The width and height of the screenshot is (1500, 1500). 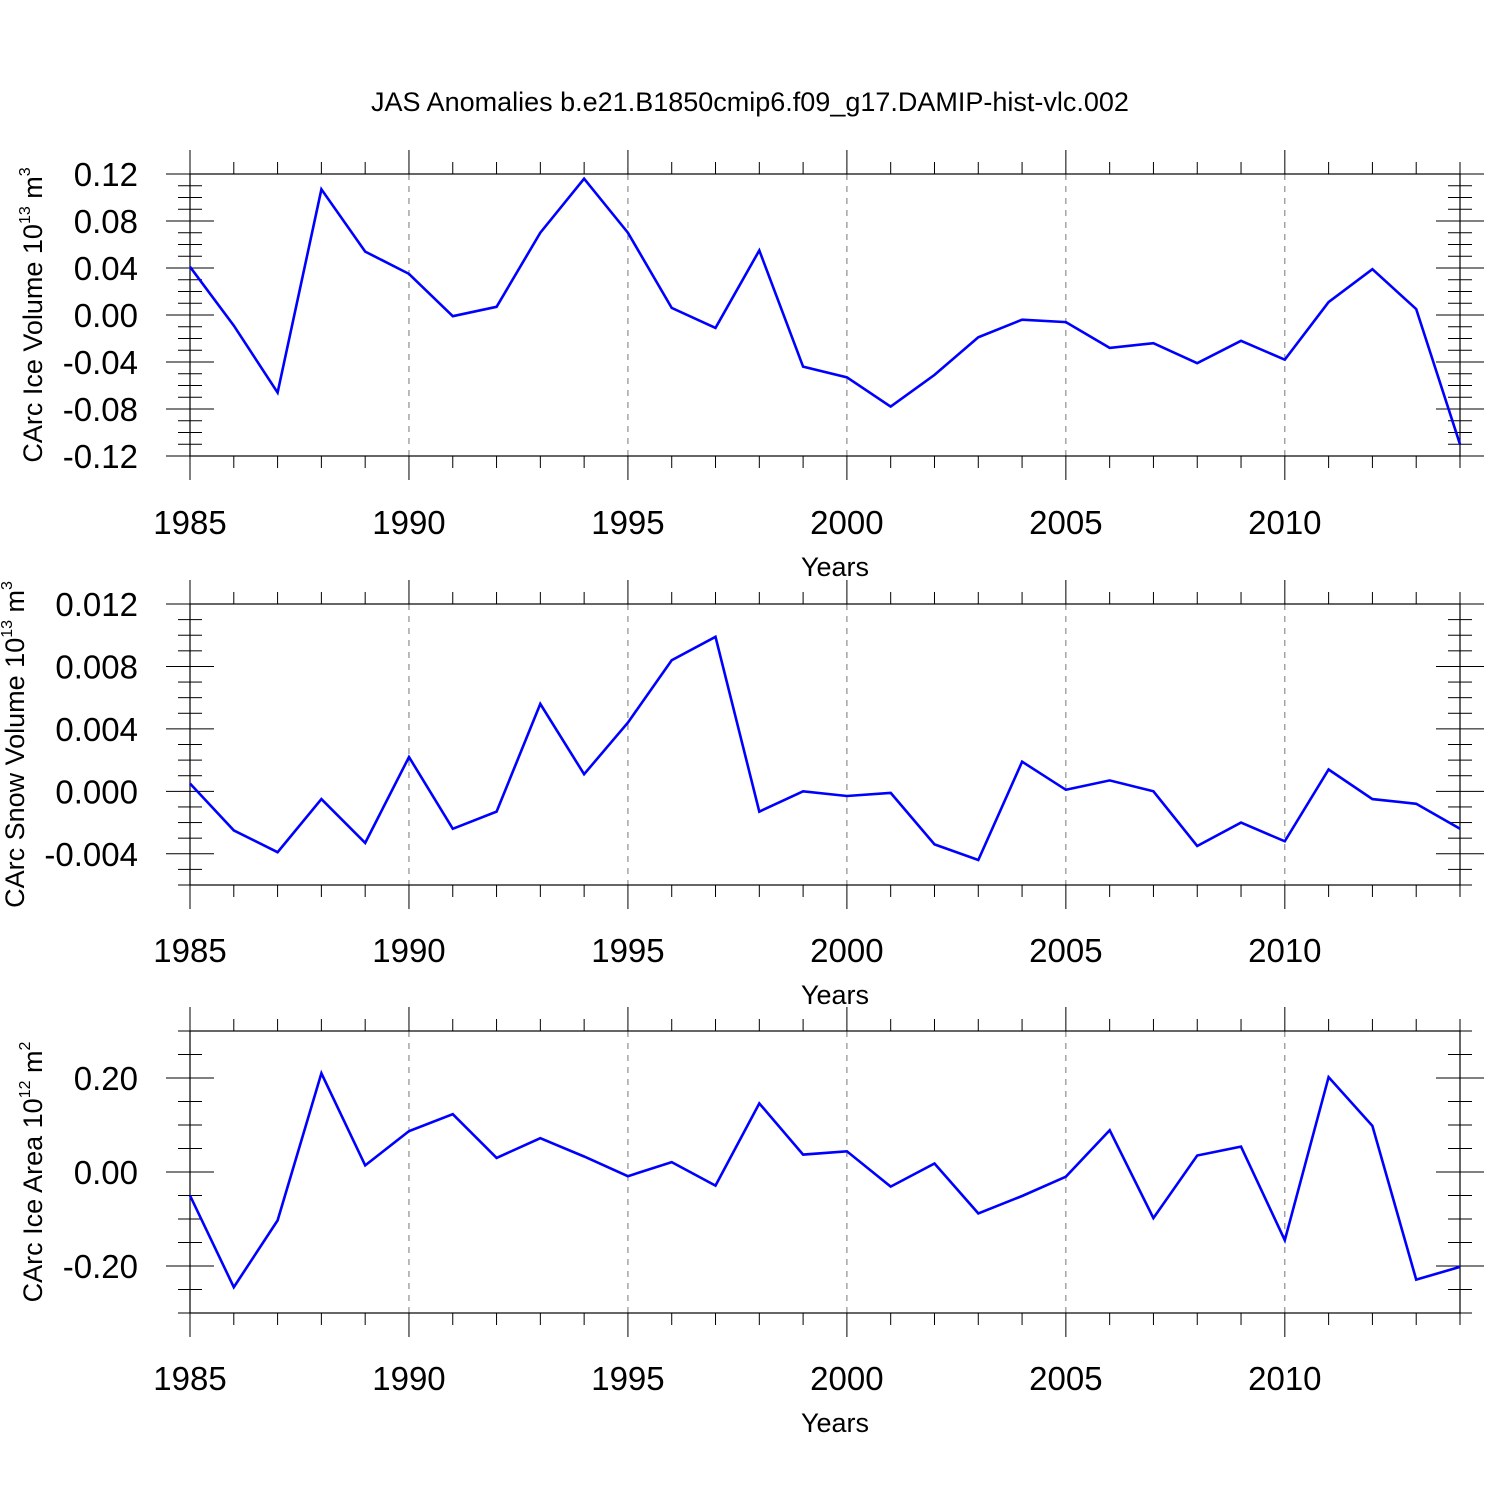 What do you see at coordinates (25, 1046) in the screenshot?
I see `y-axis-title-unit-exp: 2` at bounding box center [25, 1046].